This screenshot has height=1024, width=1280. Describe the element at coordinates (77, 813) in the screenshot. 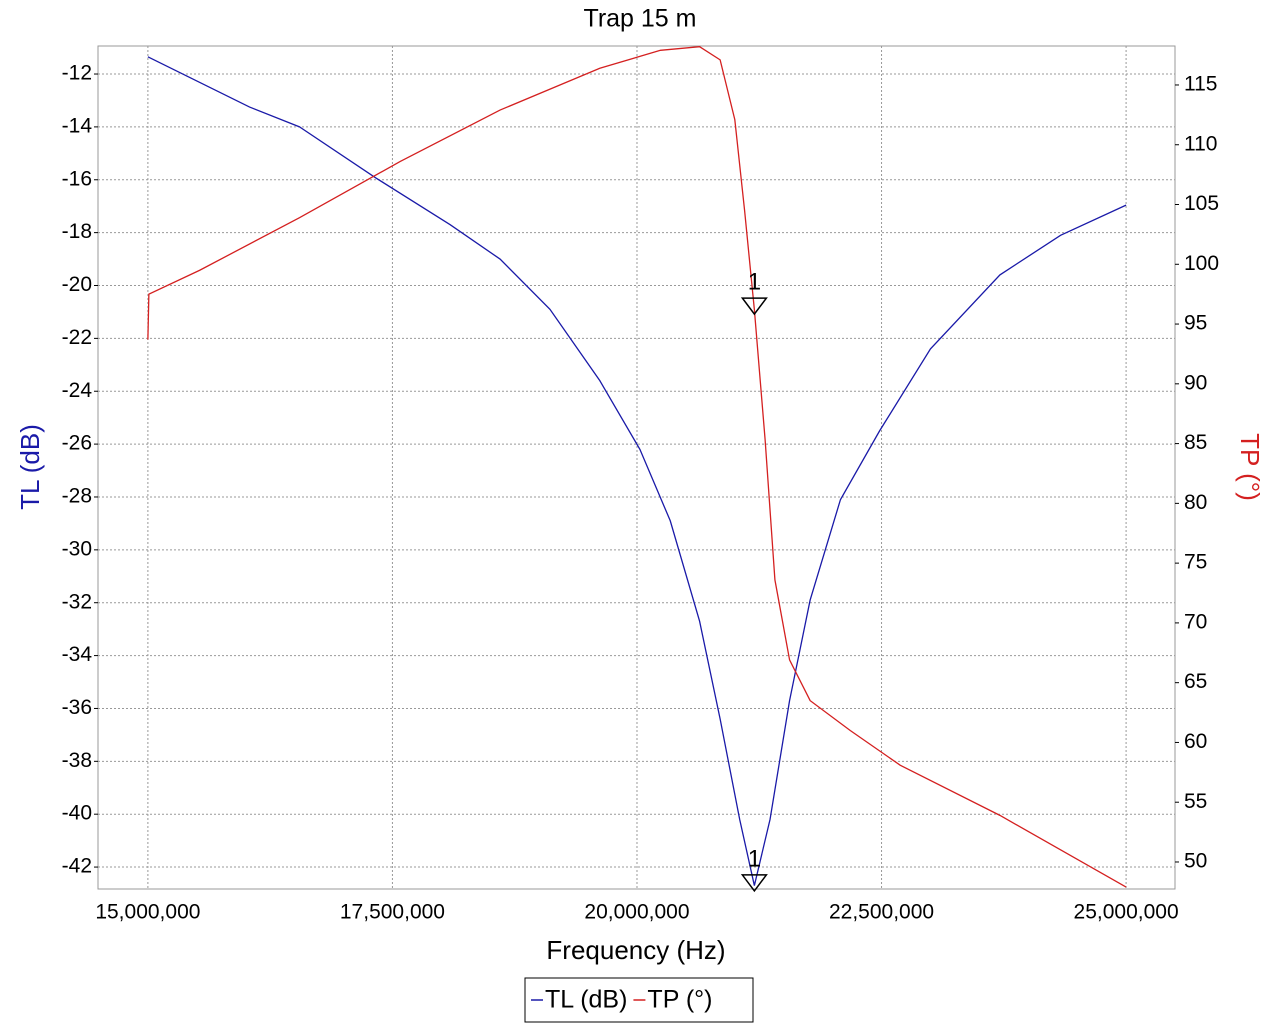

I see `y-tick-label: -40` at that location.